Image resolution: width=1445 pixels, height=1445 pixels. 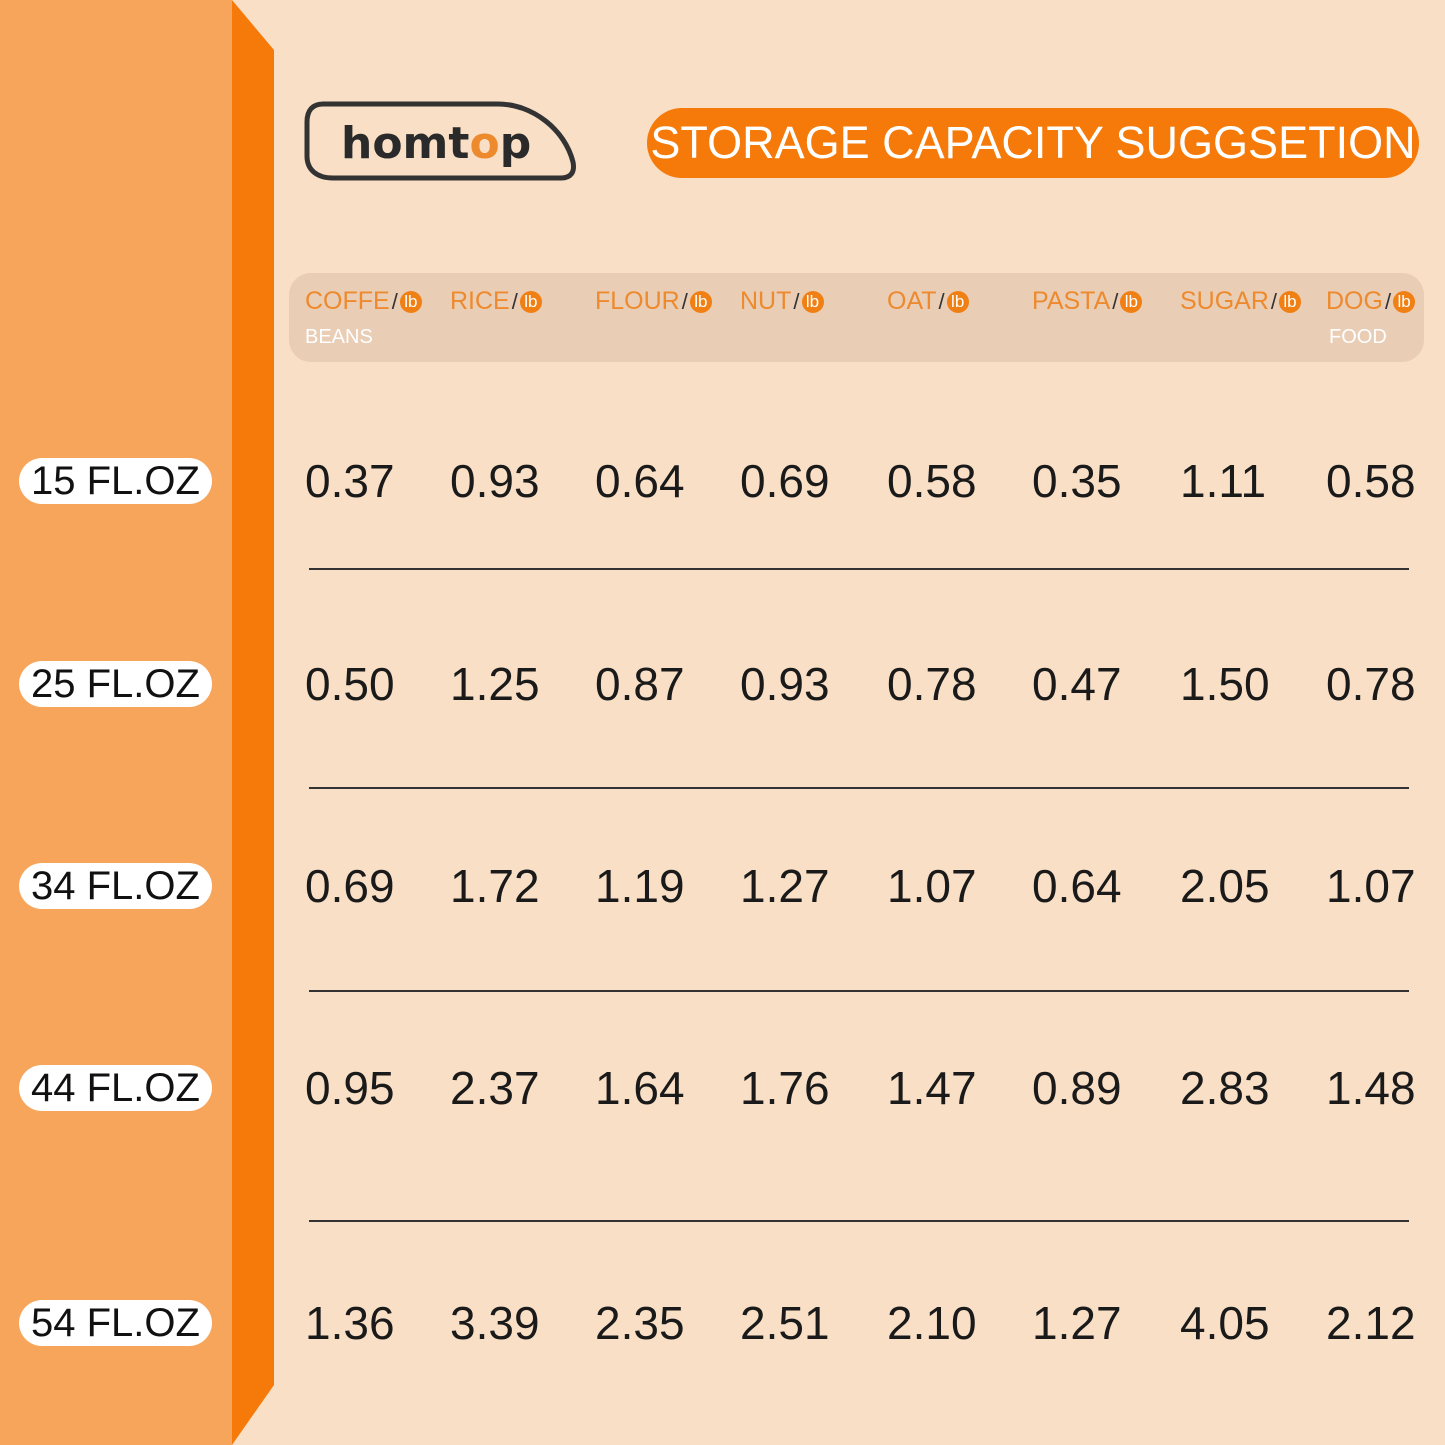 What do you see at coordinates (339, 337) in the screenshot?
I see `column-subtitle: BEANS` at bounding box center [339, 337].